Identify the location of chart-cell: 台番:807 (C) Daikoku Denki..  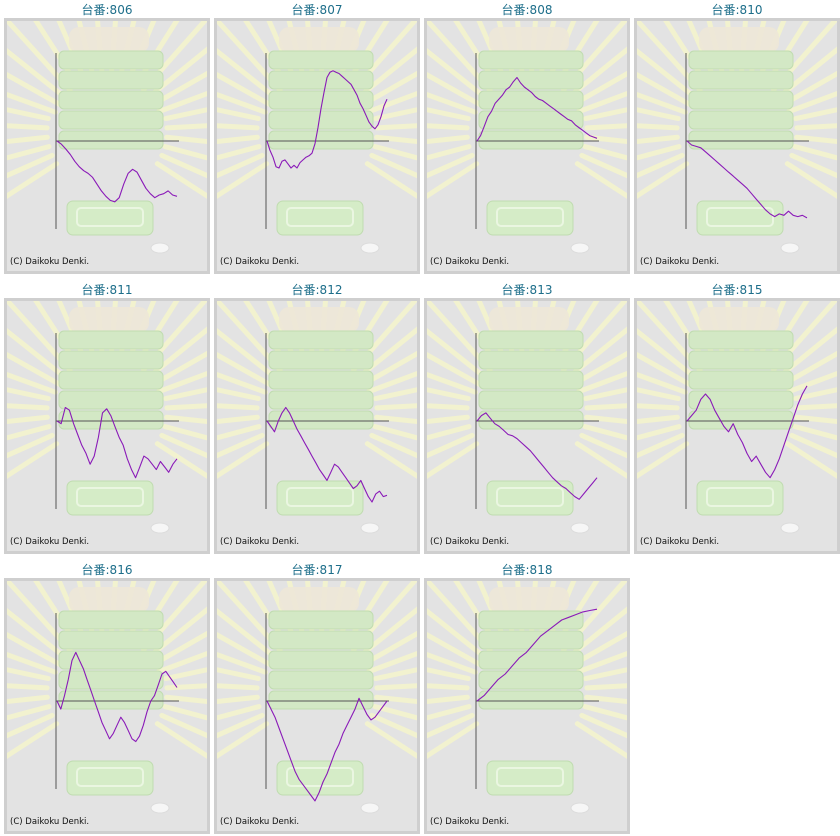
(317, 138).